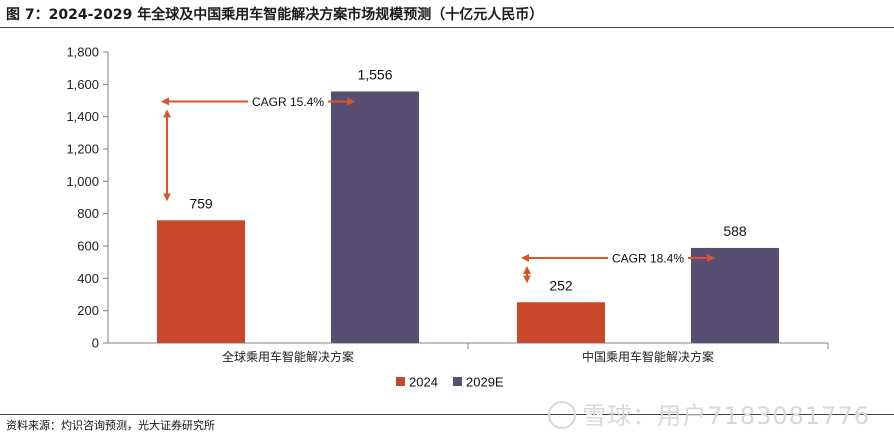  Describe the element at coordinates (82, 149) in the screenshot. I see `y-tick-label: 1,200` at that location.